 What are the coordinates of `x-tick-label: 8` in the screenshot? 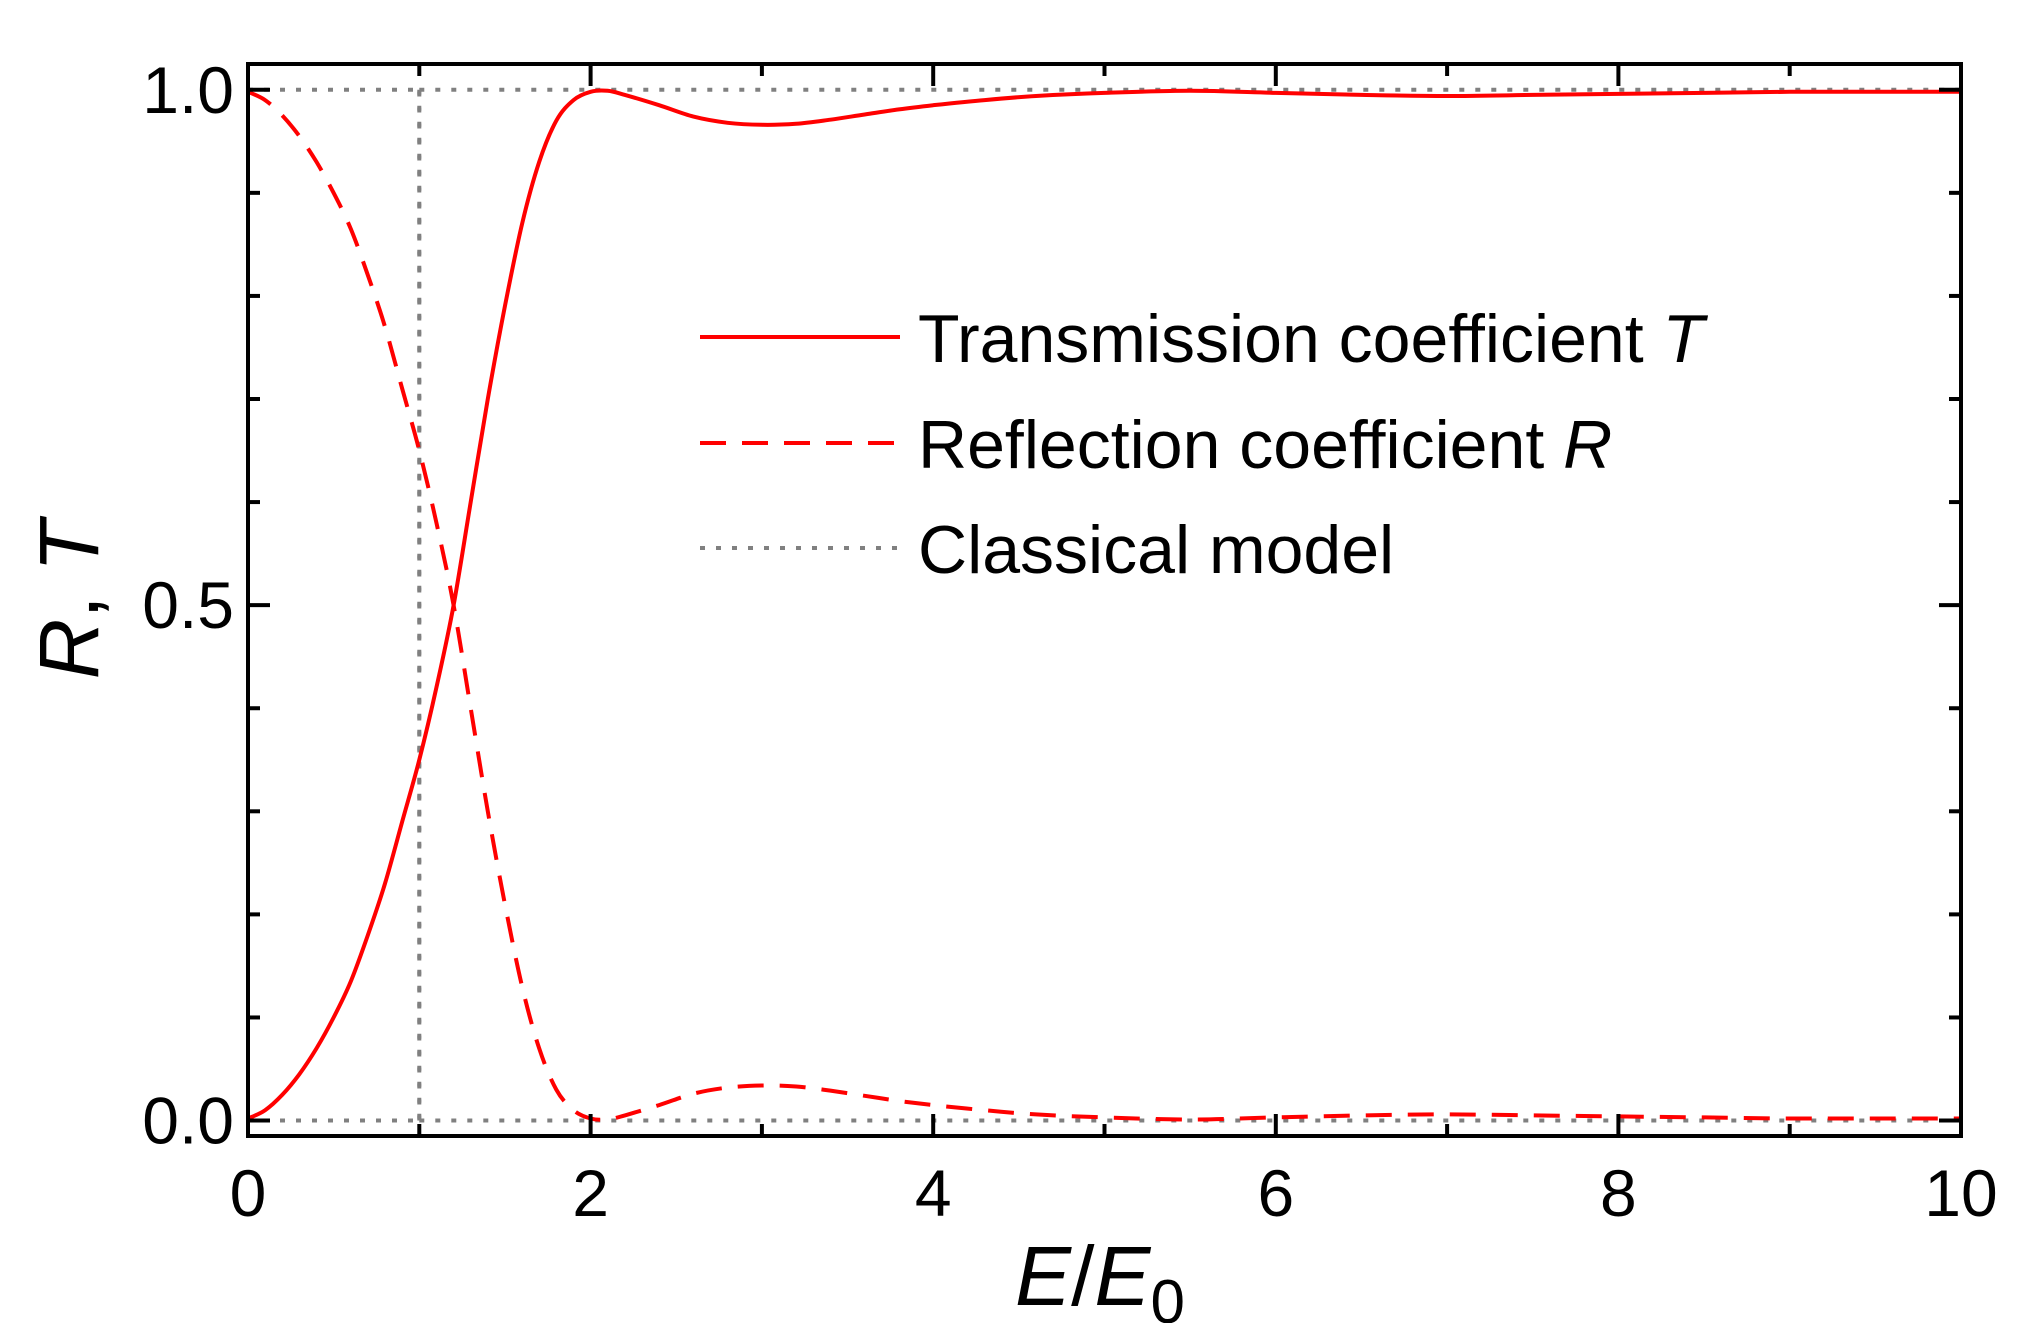 It's located at (1618, 1193).